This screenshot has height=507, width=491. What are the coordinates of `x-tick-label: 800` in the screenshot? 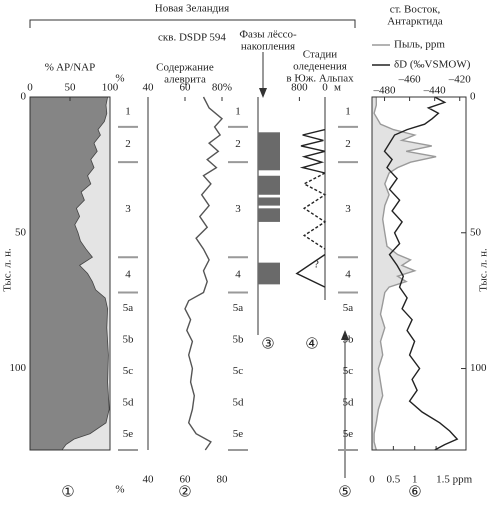 It's located at (299, 88).